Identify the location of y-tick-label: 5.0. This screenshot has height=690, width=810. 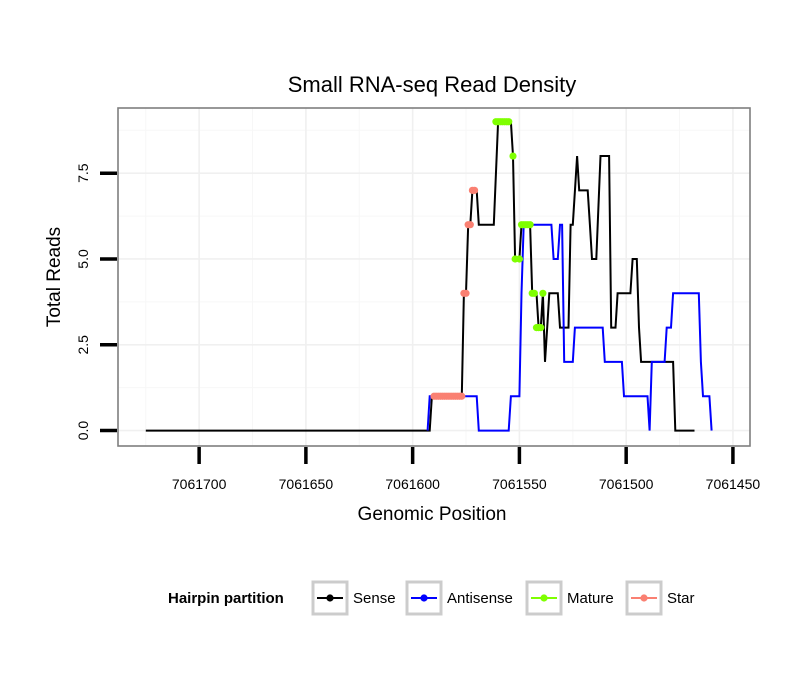
(83, 259).